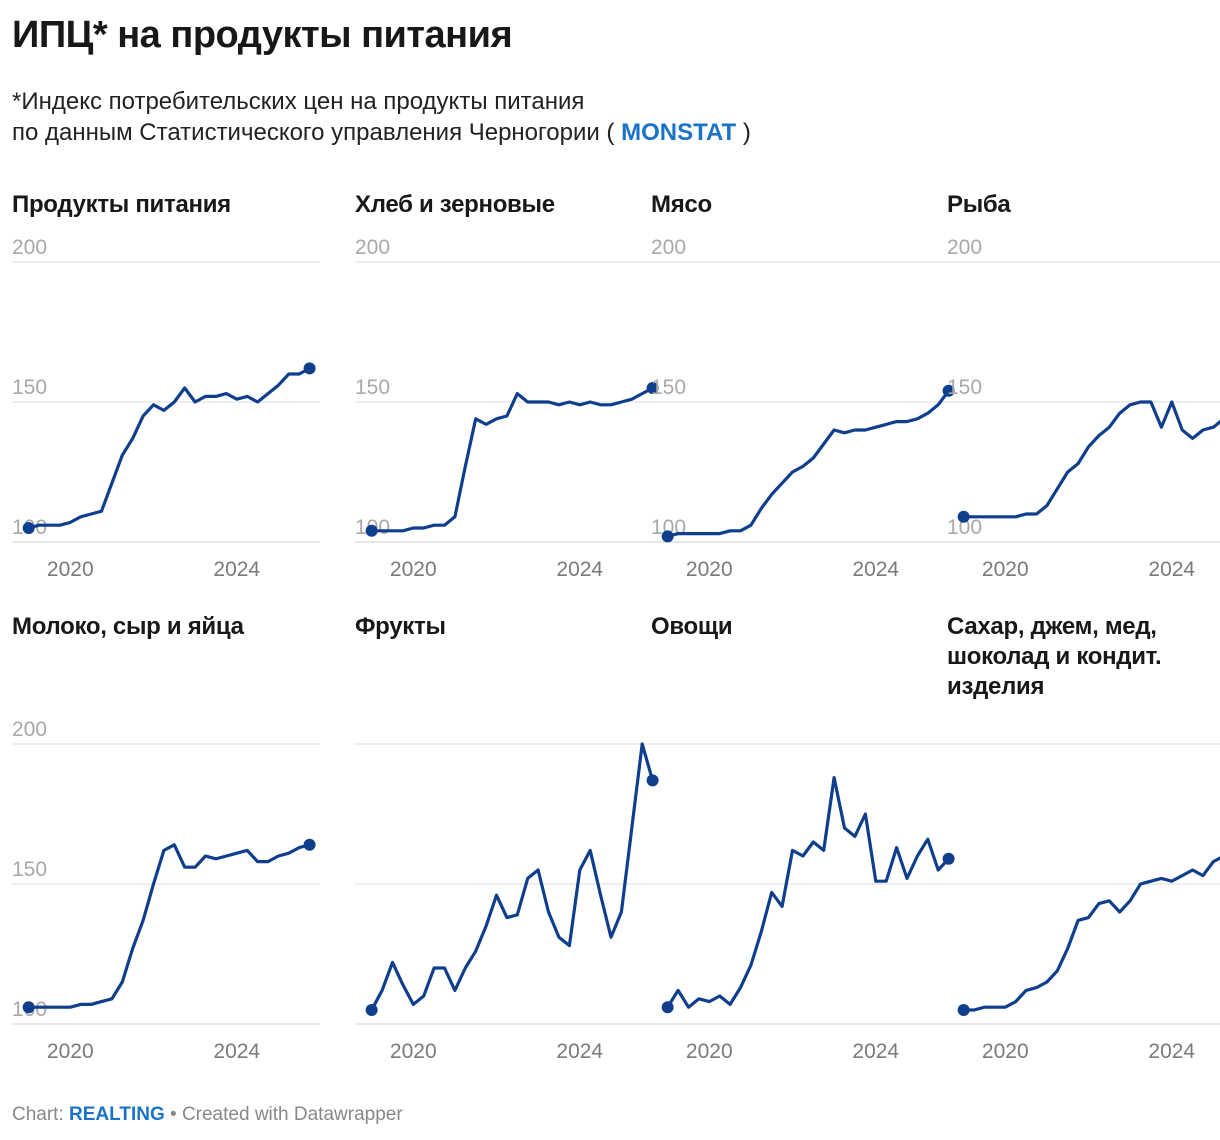 The height and width of the screenshot is (1140, 1220). I want to click on subtitle-suffix: ), so click(743, 132).